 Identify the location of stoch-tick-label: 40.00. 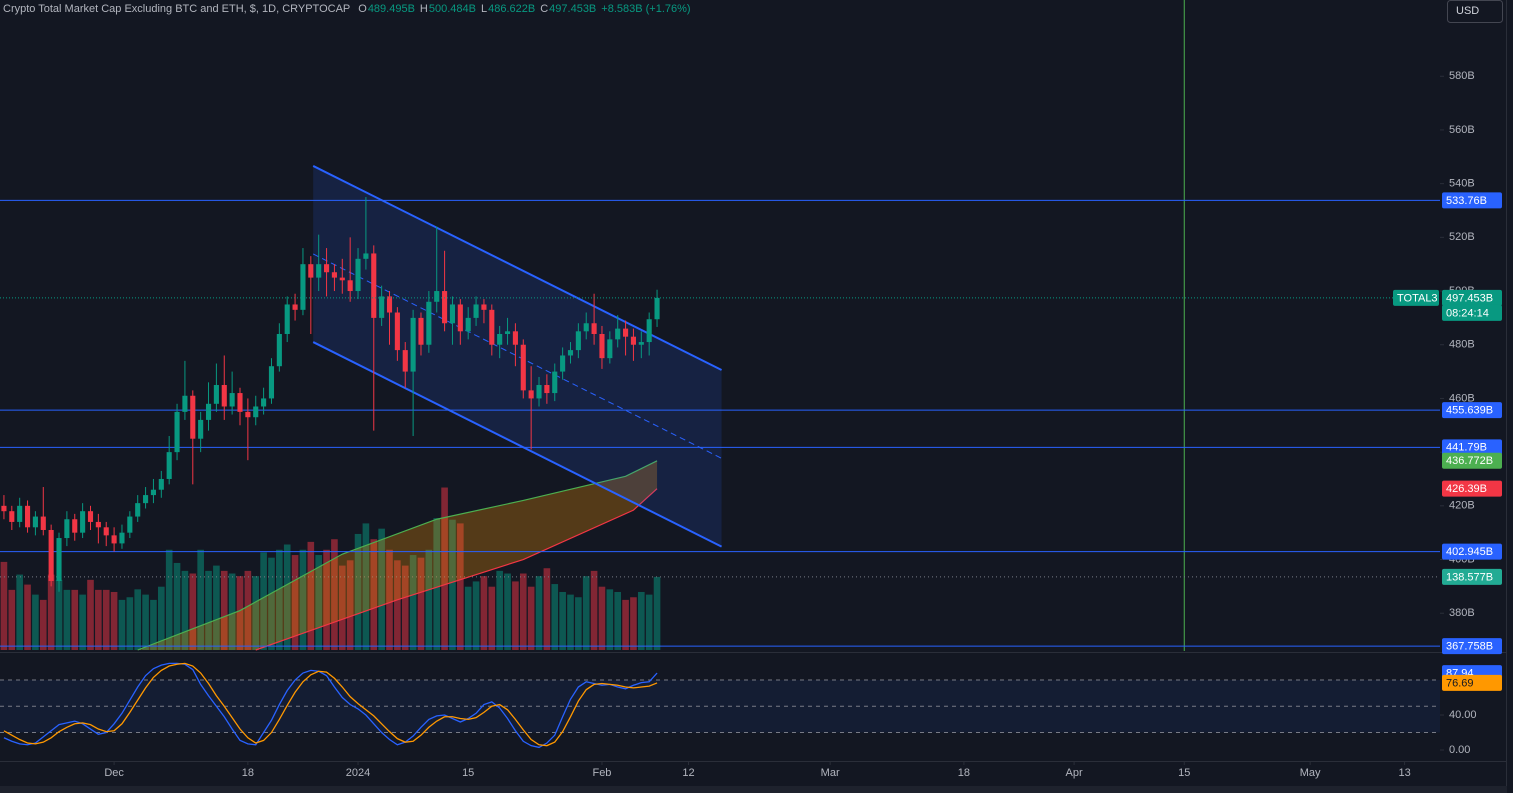
(1463, 715).